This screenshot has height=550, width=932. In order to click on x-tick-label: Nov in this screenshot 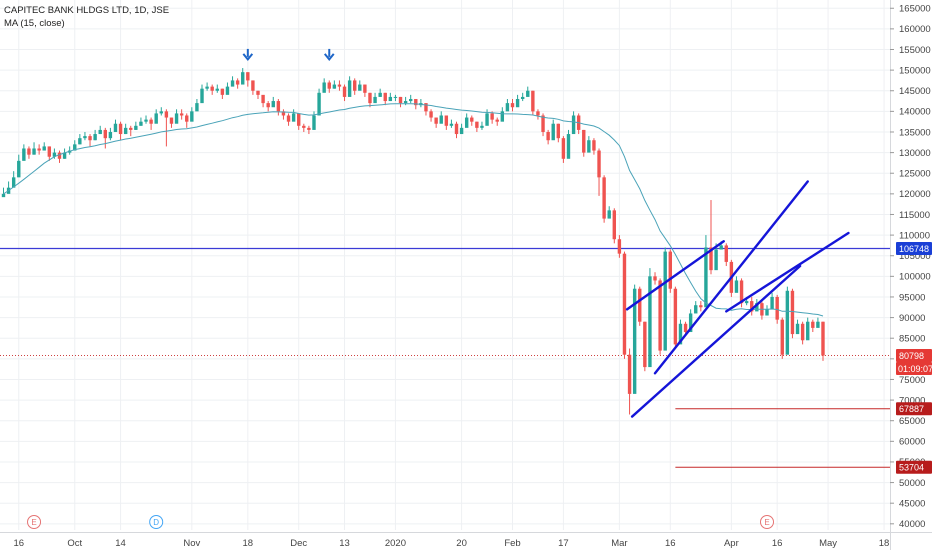, I will do `click(191, 543)`.